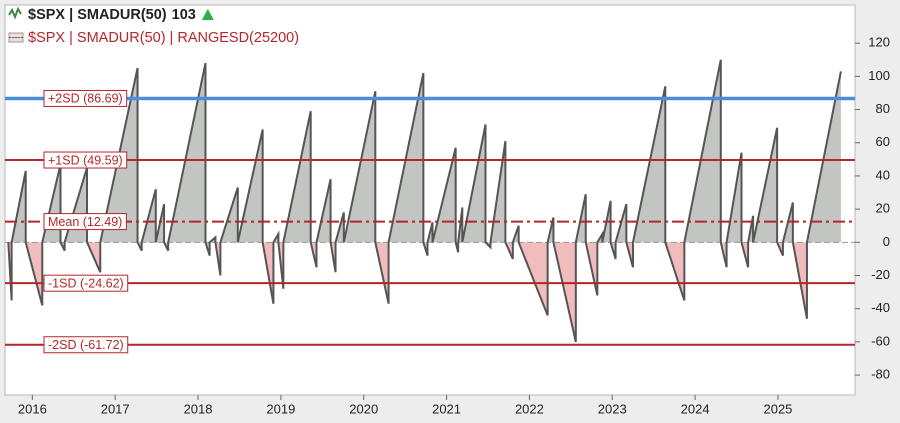 This screenshot has width=900, height=423. Describe the element at coordinates (883, 174) in the screenshot. I see `y-tick-label: 40` at that location.